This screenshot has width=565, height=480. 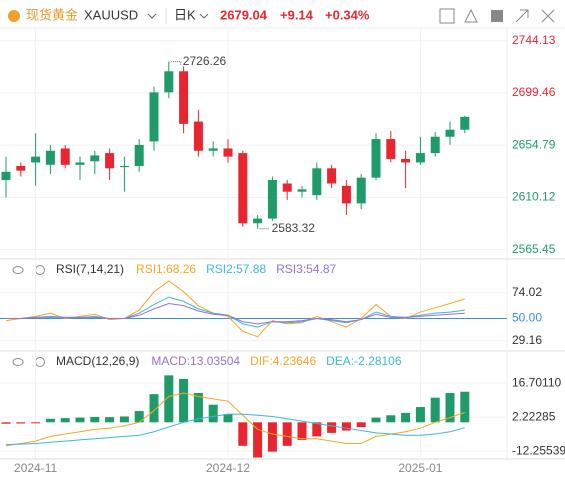 What do you see at coordinates (35, 468) in the screenshot?
I see `x-tick-label: 2024-11` at bounding box center [35, 468].